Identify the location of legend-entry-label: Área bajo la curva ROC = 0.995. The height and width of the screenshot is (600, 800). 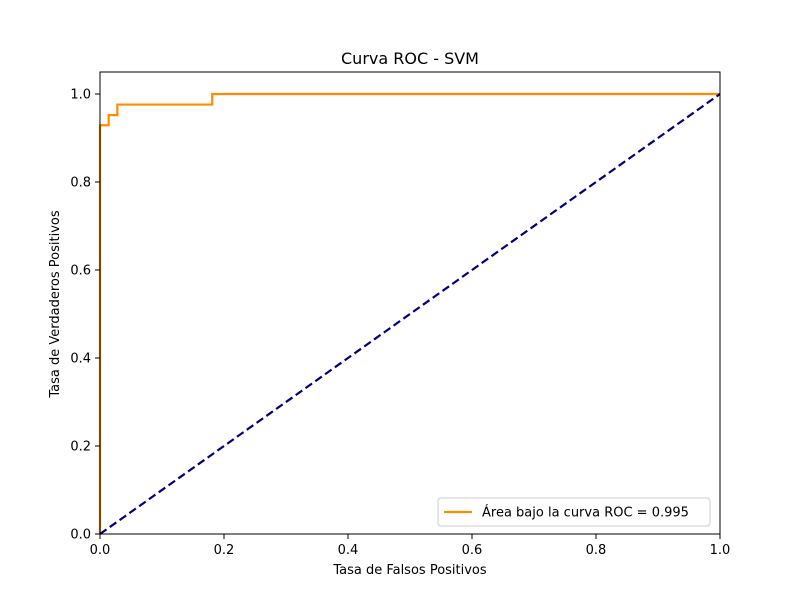
(585, 513).